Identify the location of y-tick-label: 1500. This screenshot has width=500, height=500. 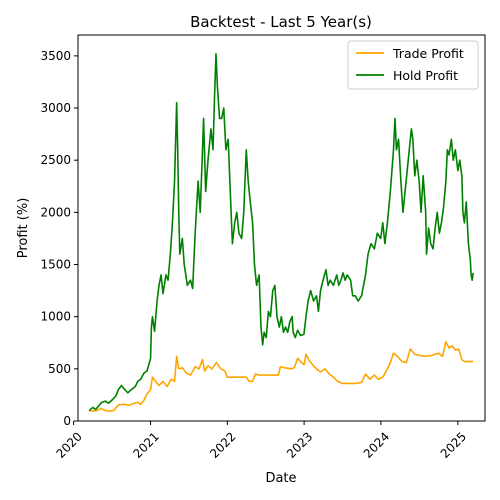
(55, 265).